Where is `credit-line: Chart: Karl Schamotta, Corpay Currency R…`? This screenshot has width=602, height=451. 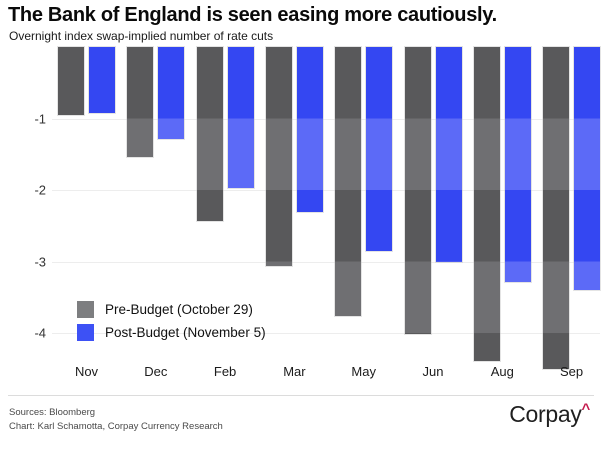
credit-line: Chart: Karl Schamotta, Corpay Currency R… is located at coordinates (116, 426).